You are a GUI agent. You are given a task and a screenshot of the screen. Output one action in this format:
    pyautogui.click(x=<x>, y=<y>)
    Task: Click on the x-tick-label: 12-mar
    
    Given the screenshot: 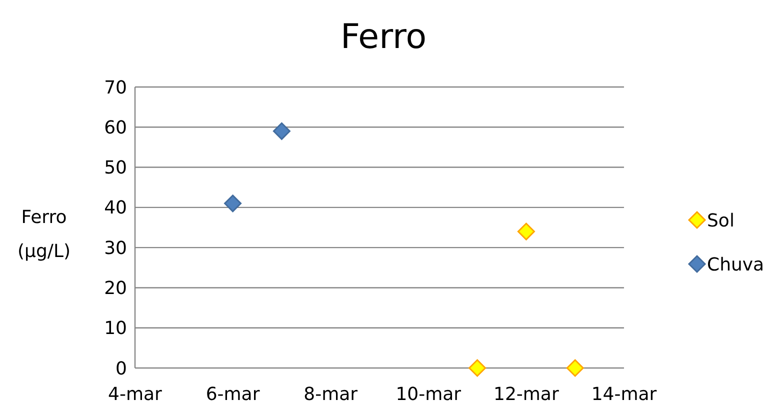 What is the action you would take?
    pyautogui.click(x=527, y=394)
    